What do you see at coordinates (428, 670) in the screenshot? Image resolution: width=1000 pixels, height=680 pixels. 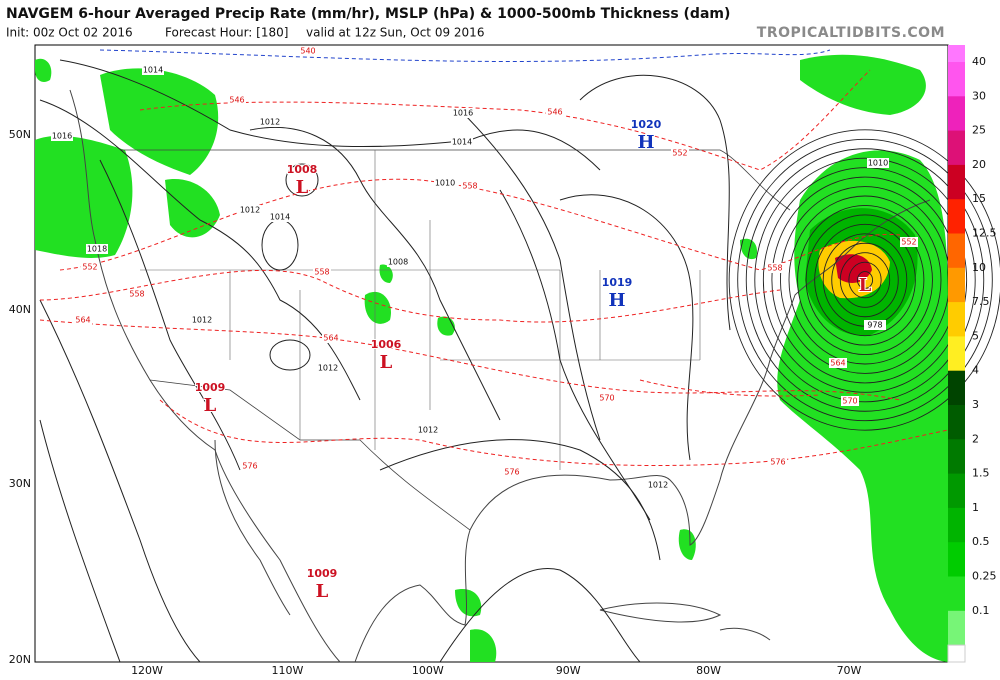 I see `lon-label: 100W` at bounding box center [428, 670].